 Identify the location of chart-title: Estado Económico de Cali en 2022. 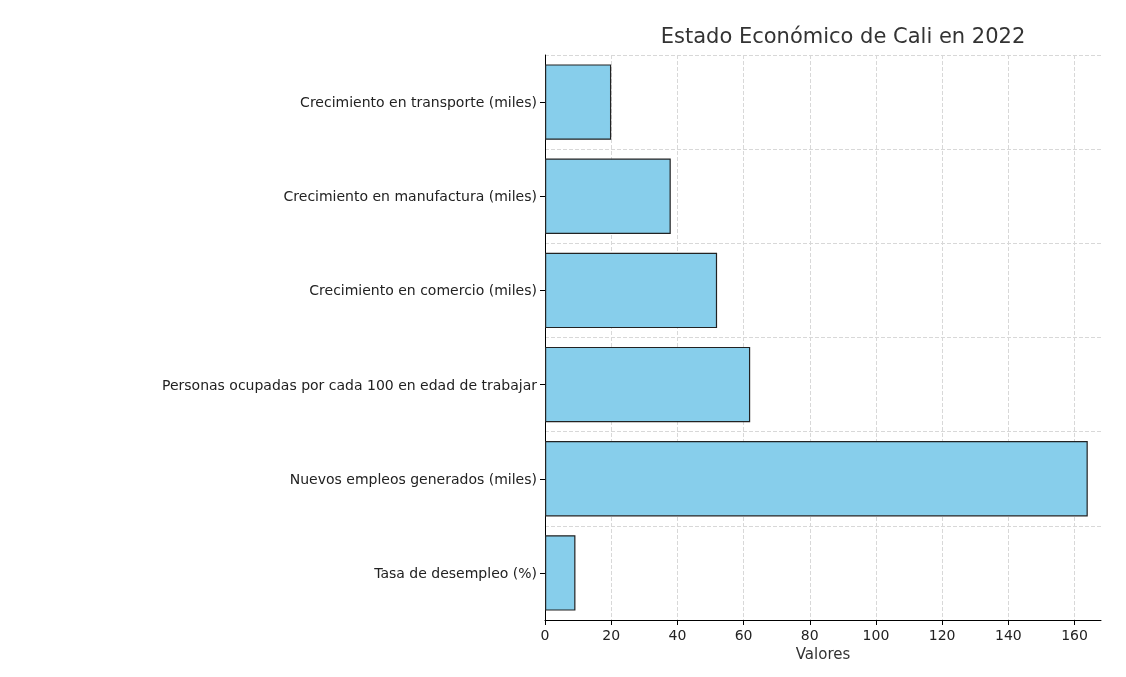
(843, 35).